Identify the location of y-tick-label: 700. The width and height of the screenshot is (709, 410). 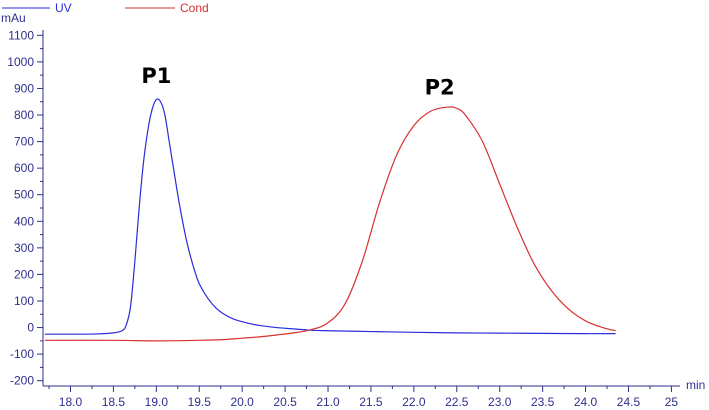
(24, 142).